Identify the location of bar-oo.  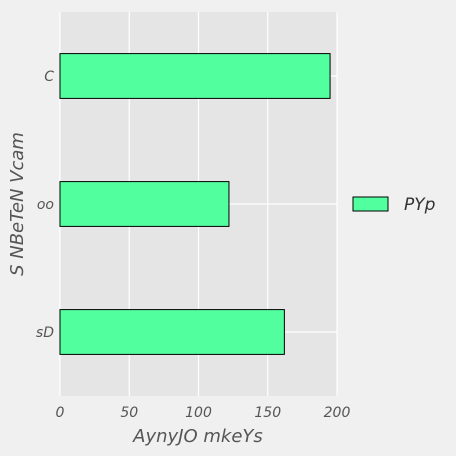
(144, 204).